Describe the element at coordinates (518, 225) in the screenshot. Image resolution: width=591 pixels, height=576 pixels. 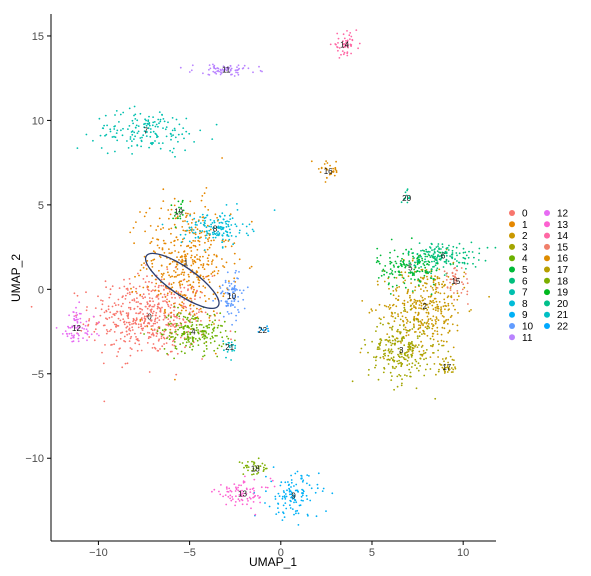
I see `legend-item-1: 1` at that location.